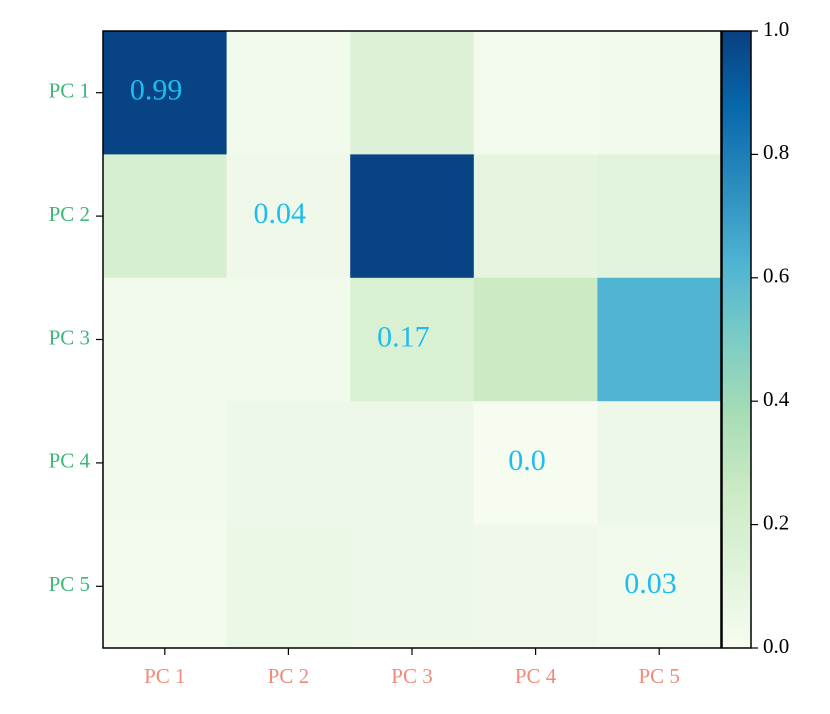  Describe the element at coordinates (658, 676) in the screenshot. I see `x-tick-label: PC 5` at that location.